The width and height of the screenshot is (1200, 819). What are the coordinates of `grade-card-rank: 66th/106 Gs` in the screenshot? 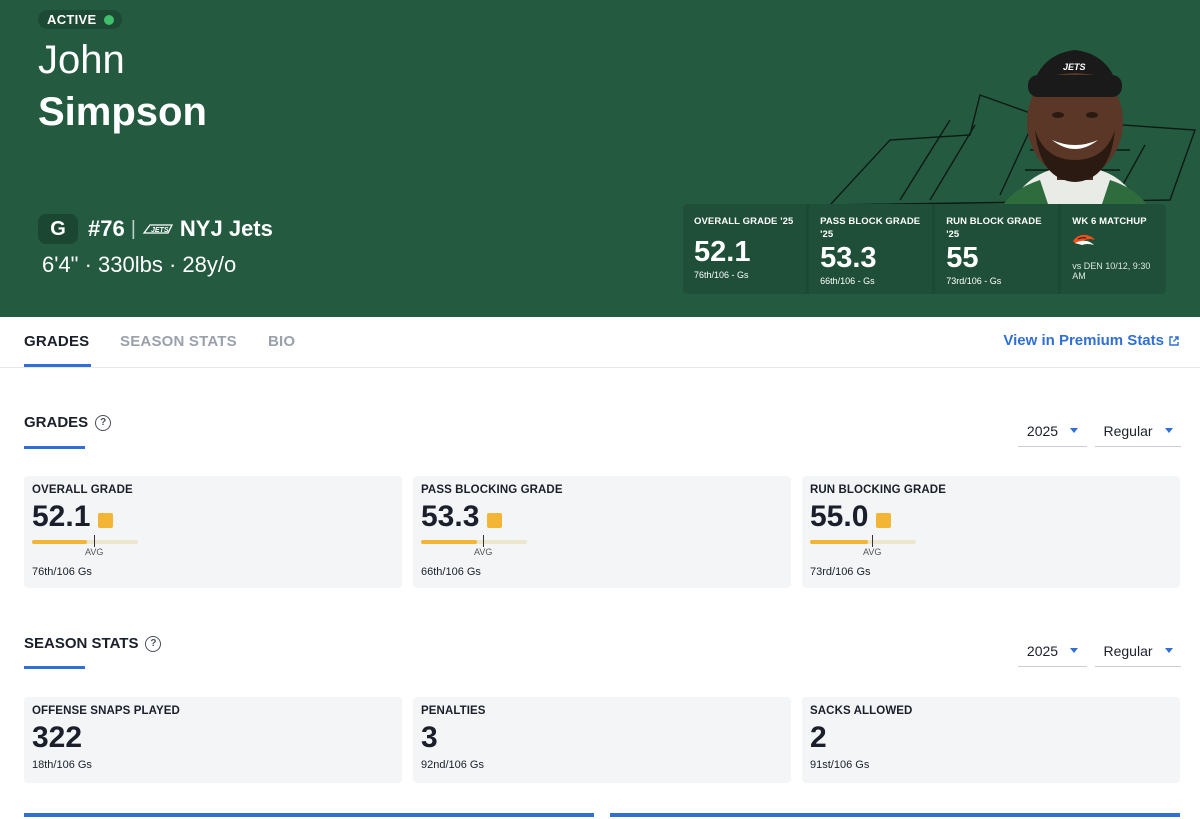 It's located at (451, 572).